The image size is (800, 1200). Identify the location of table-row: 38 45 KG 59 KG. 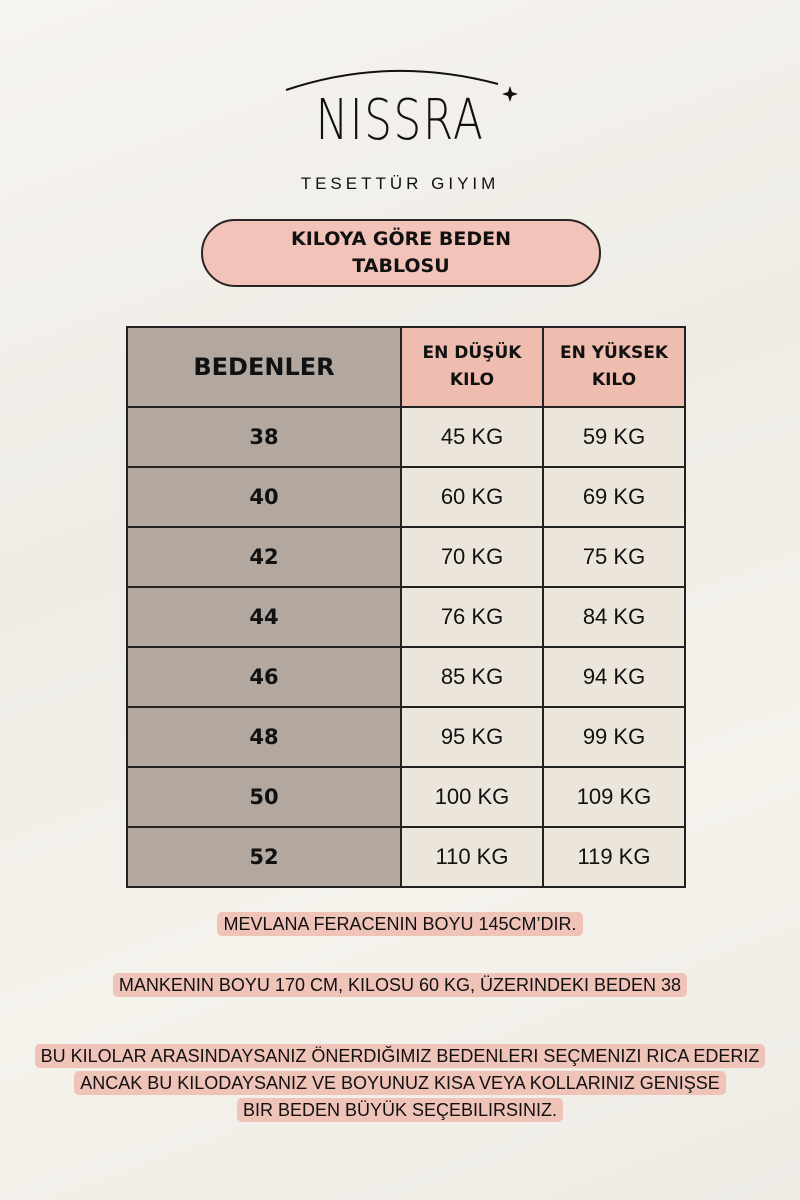
(406, 437).